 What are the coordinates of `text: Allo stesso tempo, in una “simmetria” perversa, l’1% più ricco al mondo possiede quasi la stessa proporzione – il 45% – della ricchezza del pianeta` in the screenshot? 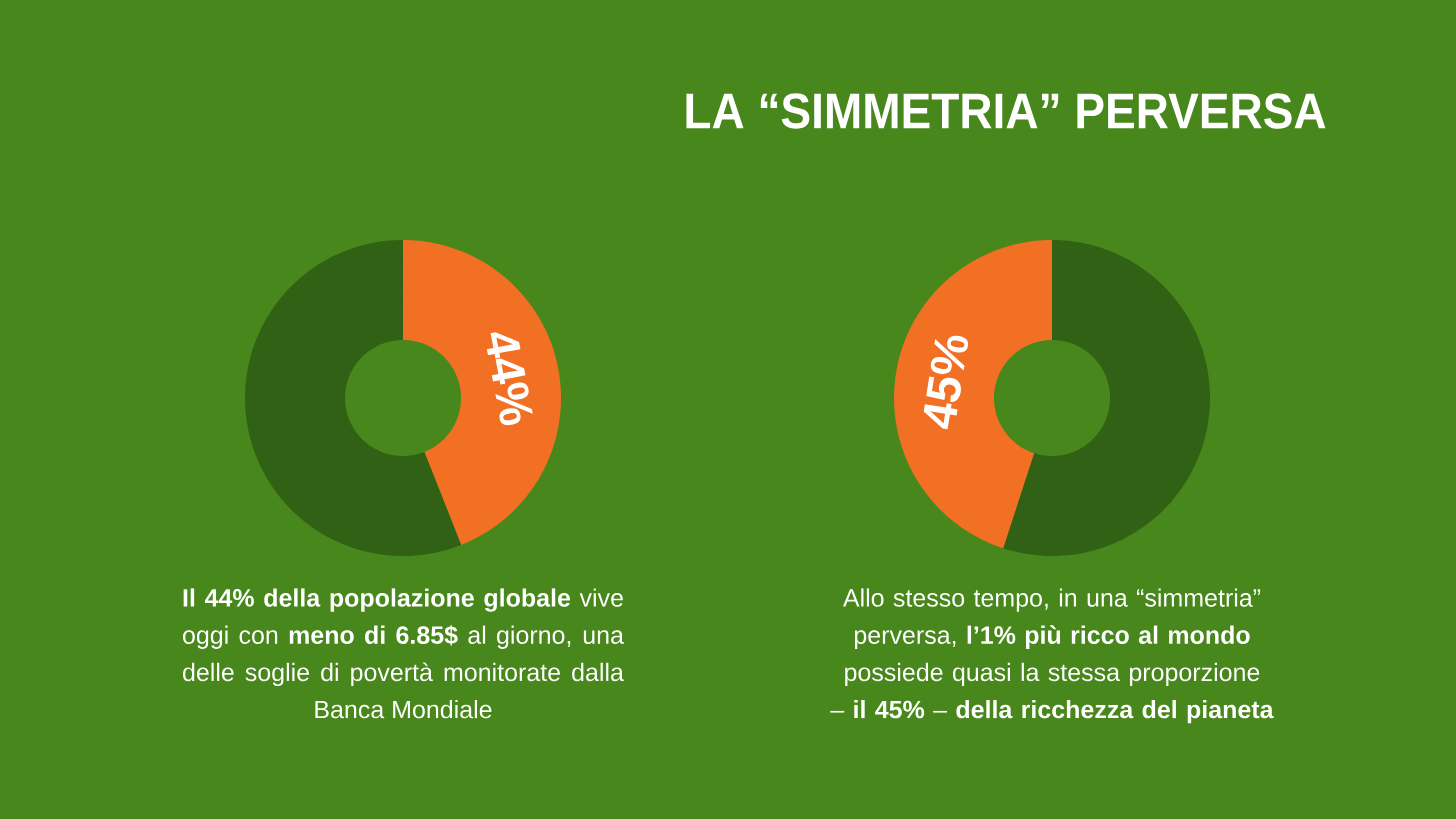 It's located at (1052, 656).